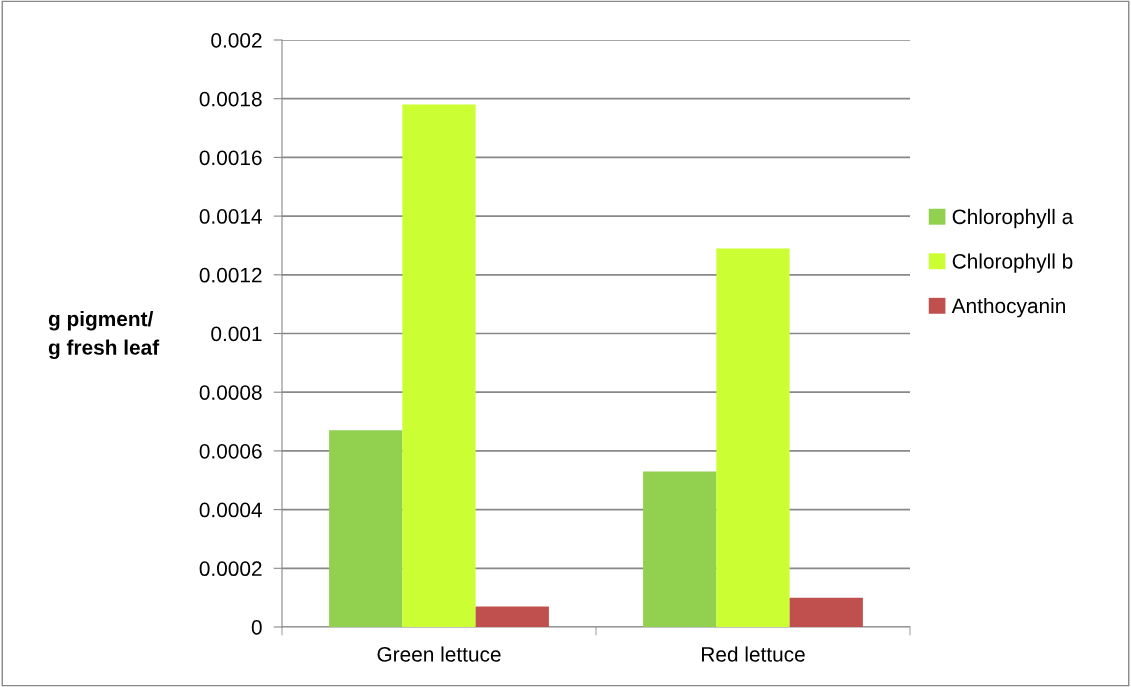 This screenshot has width=1131, height=687. I want to click on y-tick-label: 0.0018, so click(230, 99).